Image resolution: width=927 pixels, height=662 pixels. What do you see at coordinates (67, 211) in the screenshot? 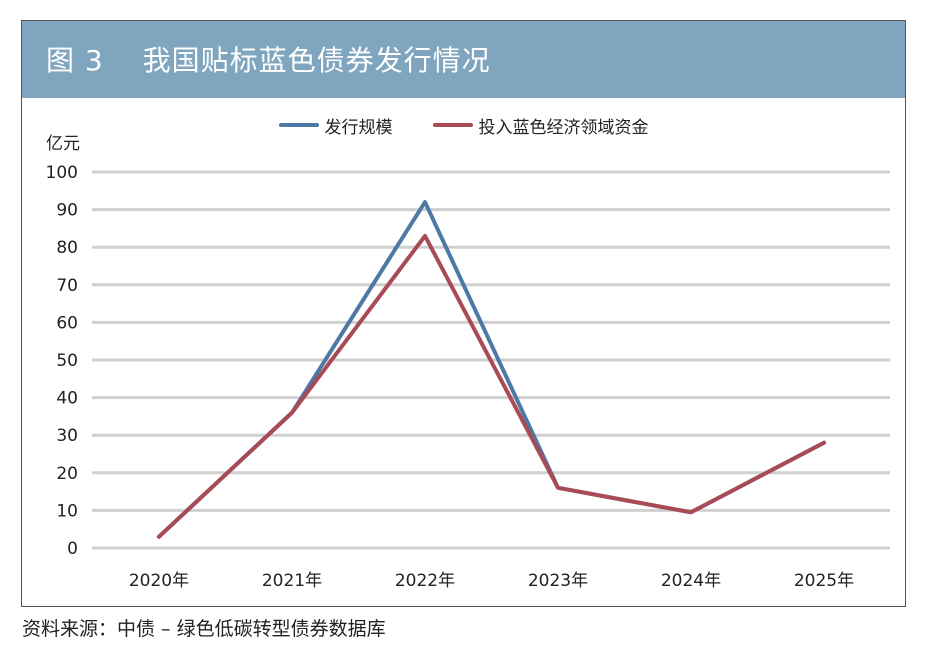
I see `y-tick-label: 90` at bounding box center [67, 211].